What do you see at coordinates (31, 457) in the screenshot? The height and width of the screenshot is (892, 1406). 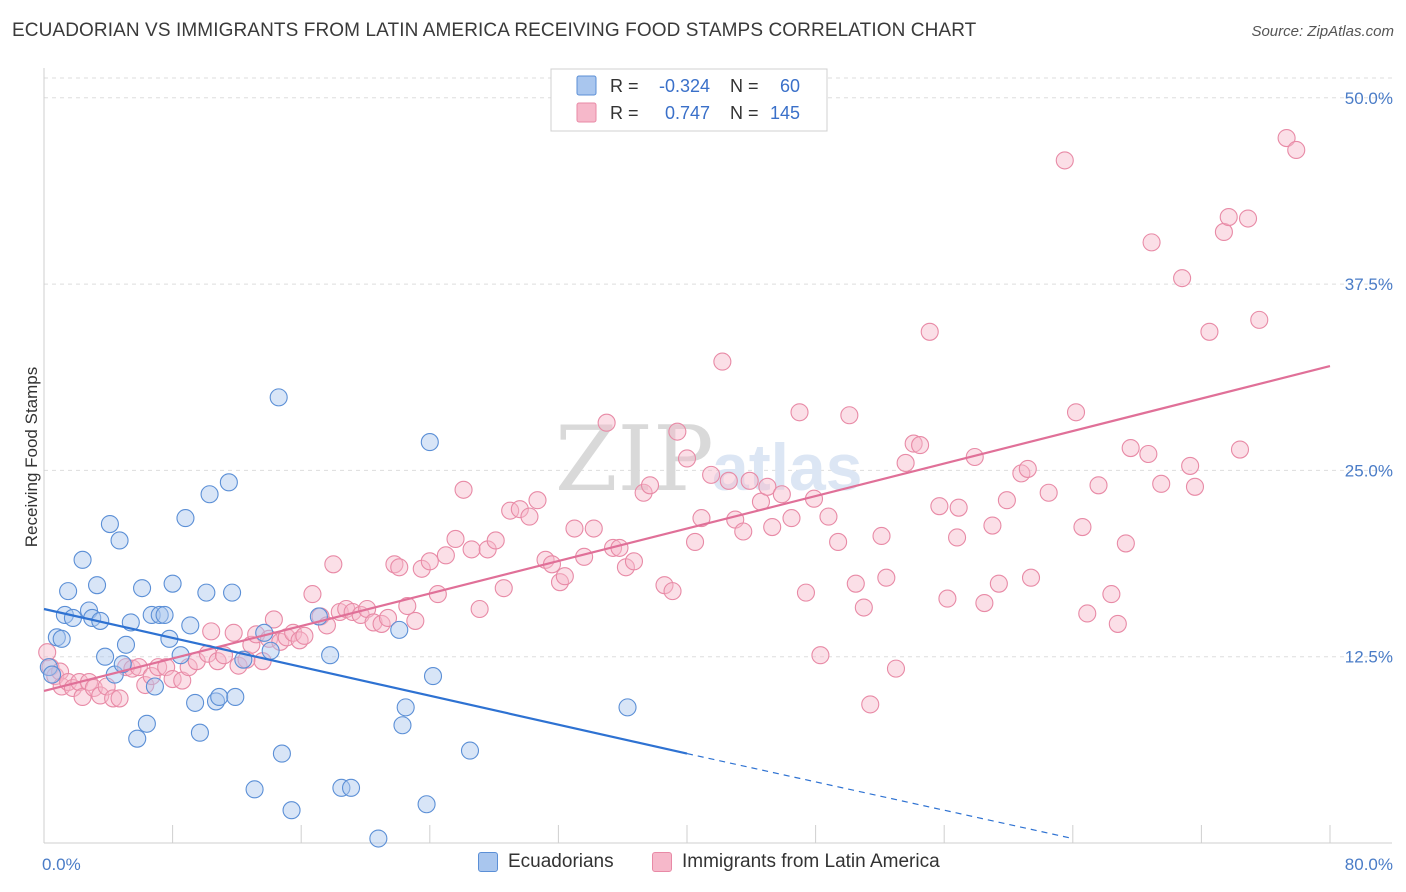 I see `y-axis-title: Receiving Food Stamps` at bounding box center [31, 457].